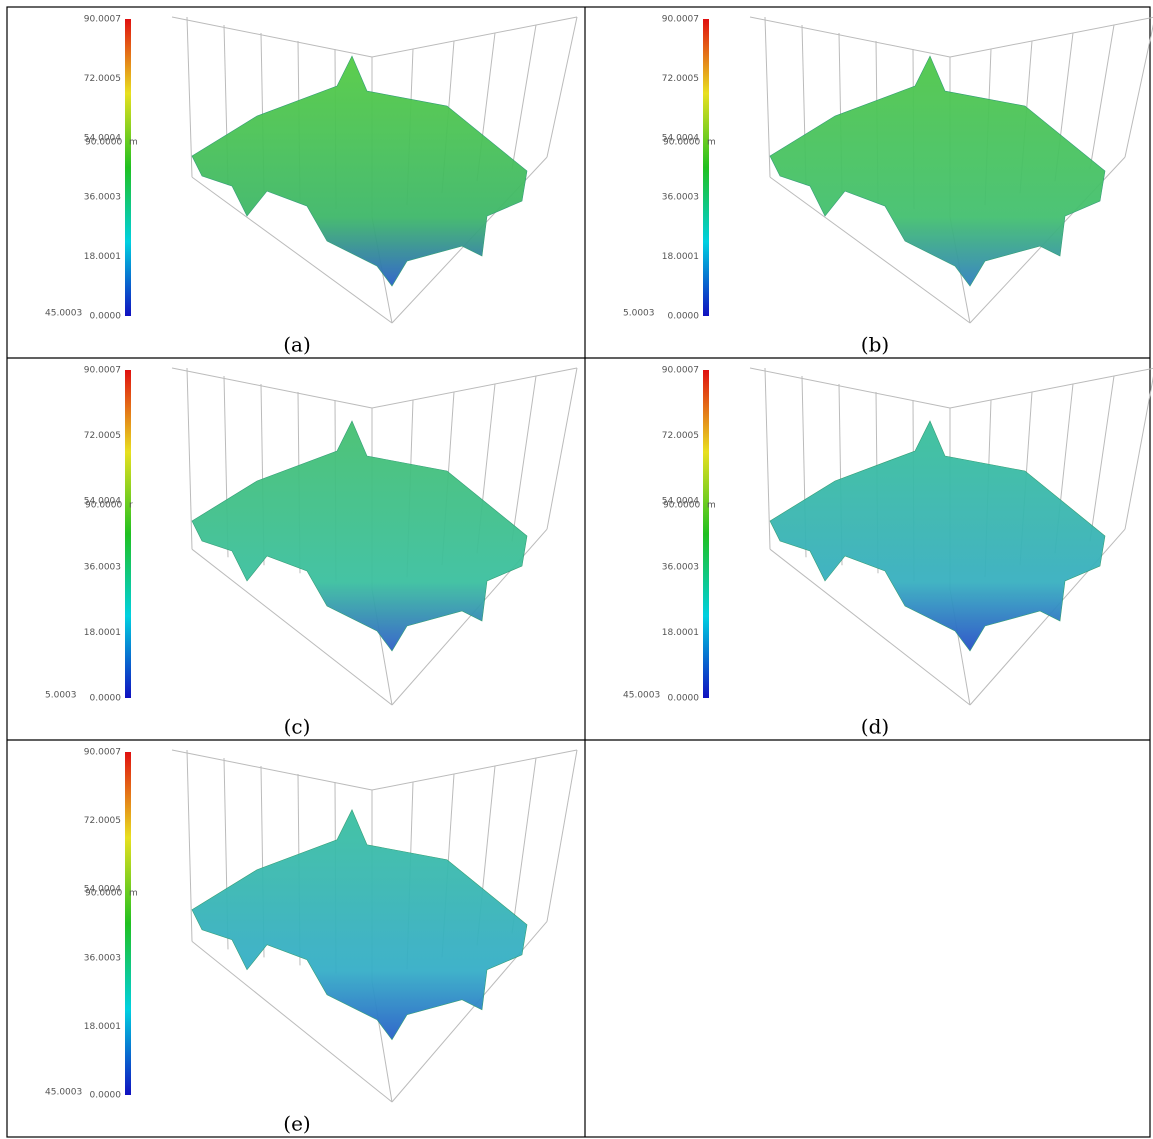 This screenshot has height=1139, width=1153. Describe the element at coordinates (875, 727) in the screenshot. I see `caption: (d)` at that location.